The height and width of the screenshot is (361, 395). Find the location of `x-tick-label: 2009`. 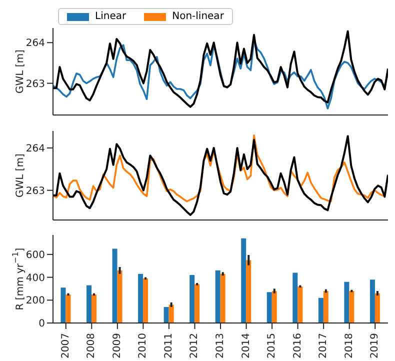

x-tick-label: 2009 is located at coordinates (117, 345).